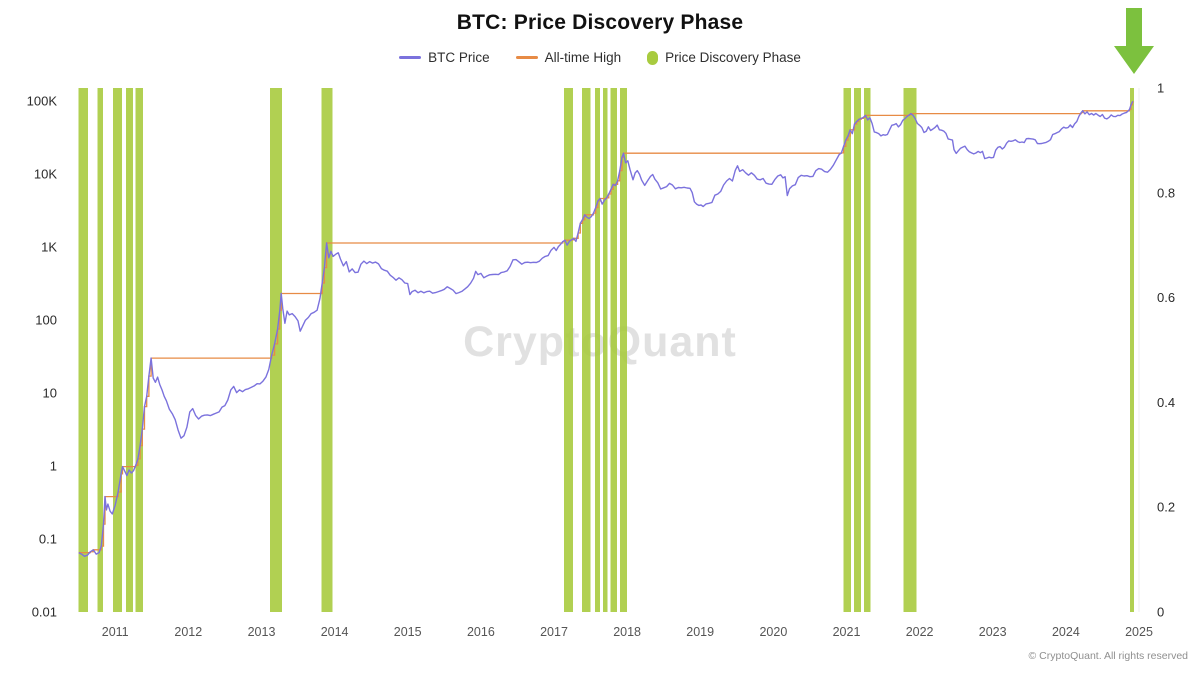 Image resolution: width=1200 pixels, height=675 pixels. What do you see at coordinates (1166, 297) in the screenshot?
I see `y-axis-right-tick-label: 0.6` at bounding box center [1166, 297].